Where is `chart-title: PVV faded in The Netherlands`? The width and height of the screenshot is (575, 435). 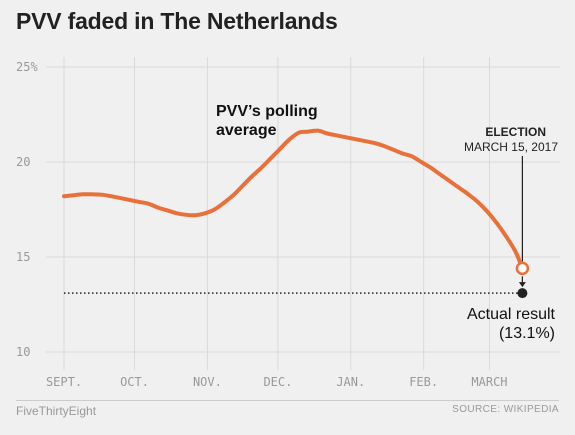 chart-title: PVV faded in The Netherlands is located at coordinates (177, 21).